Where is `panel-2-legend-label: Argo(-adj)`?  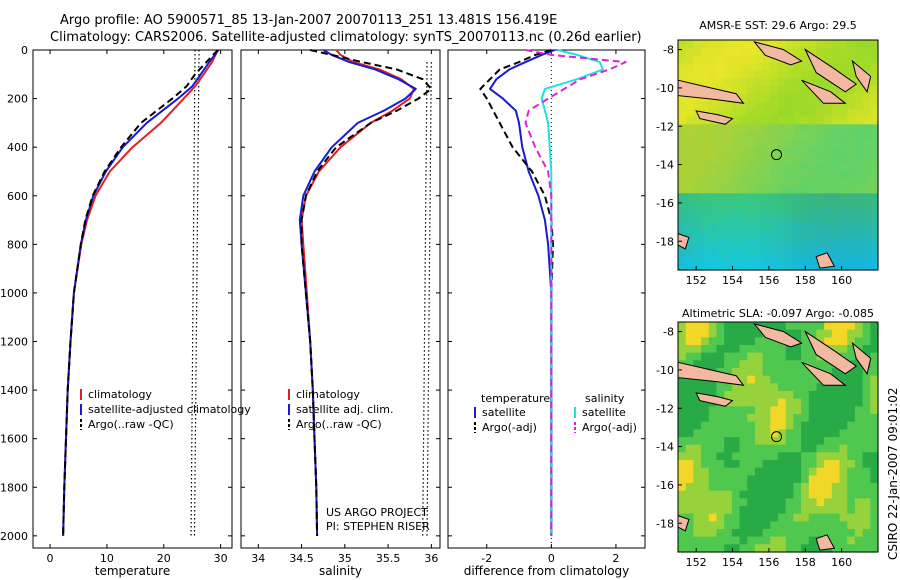
panel-2-legend-label: Argo(-adj) is located at coordinates (609, 427).